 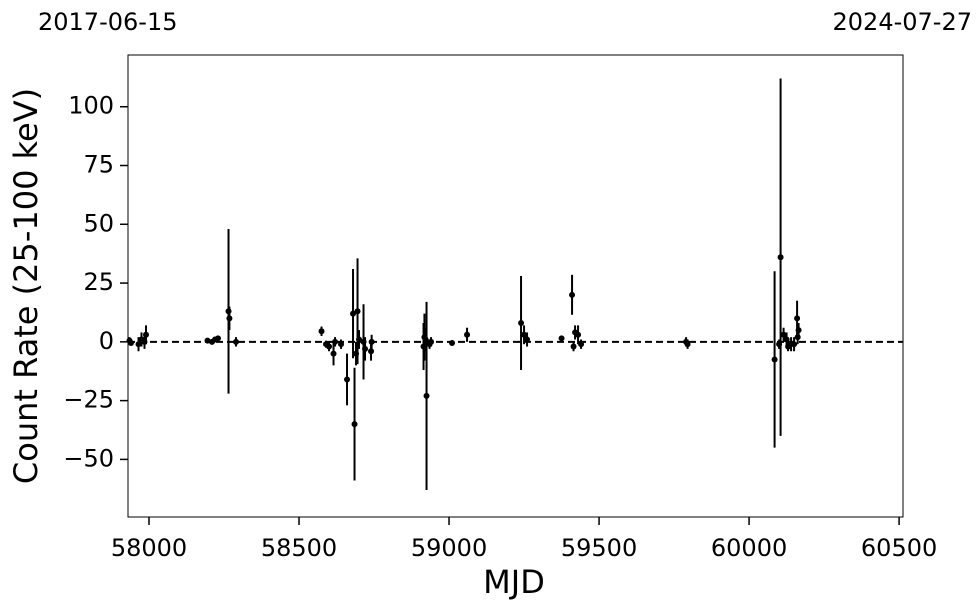 I want to click on y-tick-label: −25, so click(x=88, y=400).